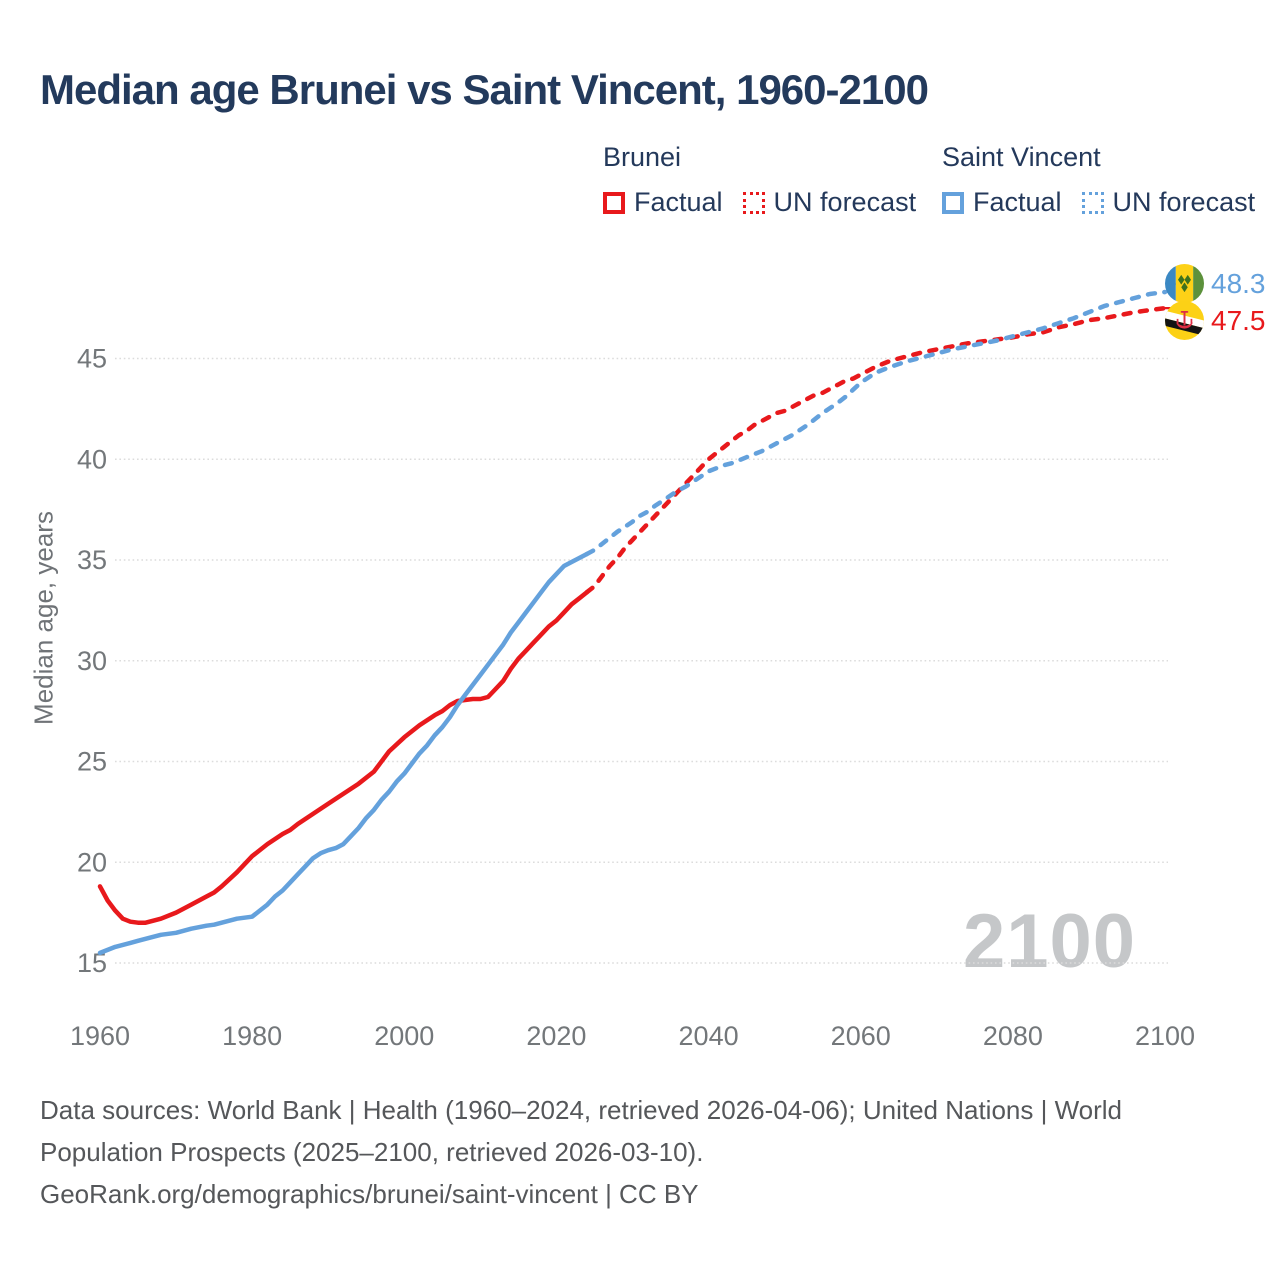  What do you see at coordinates (404, 1036) in the screenshot?
I see `x-tick-label: 2000` at bounding box center [404, 1036].